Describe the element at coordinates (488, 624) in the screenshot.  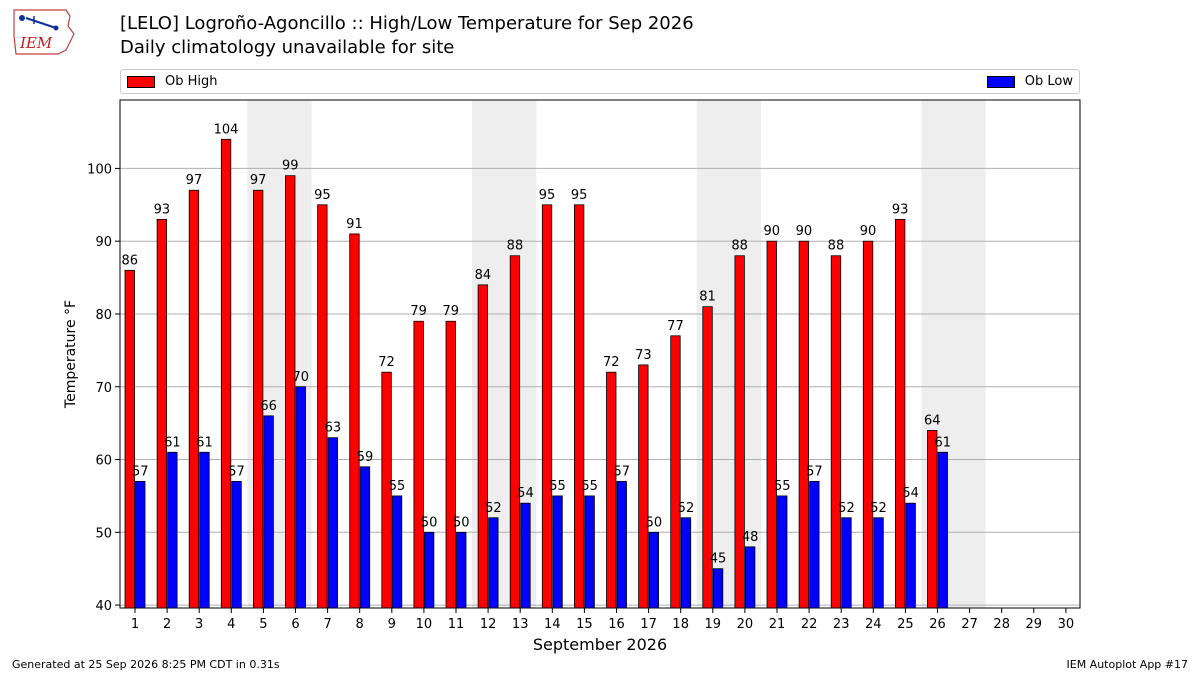
I see `x-tick-label: 12` at that location.